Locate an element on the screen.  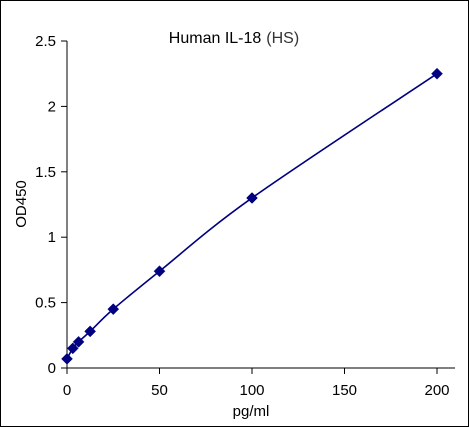
x-tick-label: 200 is located at coordinates (436, 390).